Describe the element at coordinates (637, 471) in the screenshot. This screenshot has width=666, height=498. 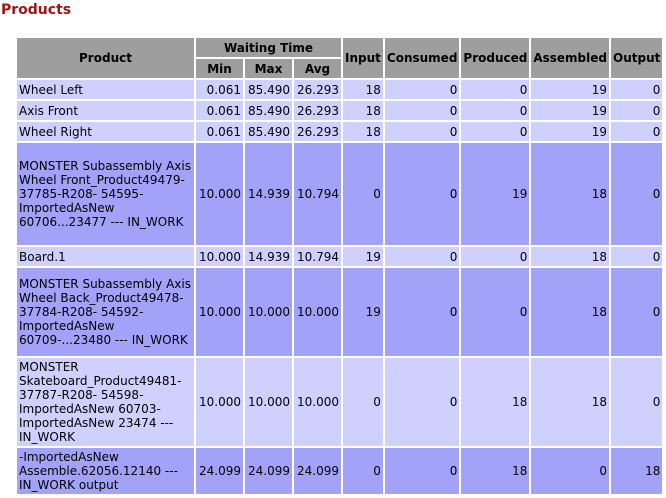
I see `output-cell: 18` at that location.